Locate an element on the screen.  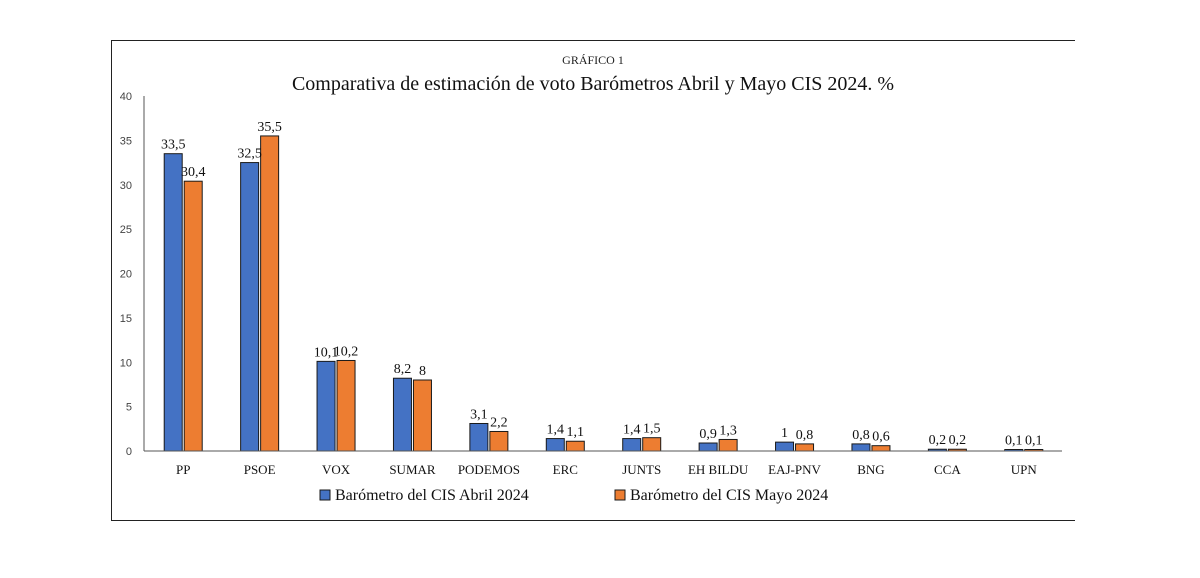
y-tick-label: 40 is located at coordinates (126, 97).